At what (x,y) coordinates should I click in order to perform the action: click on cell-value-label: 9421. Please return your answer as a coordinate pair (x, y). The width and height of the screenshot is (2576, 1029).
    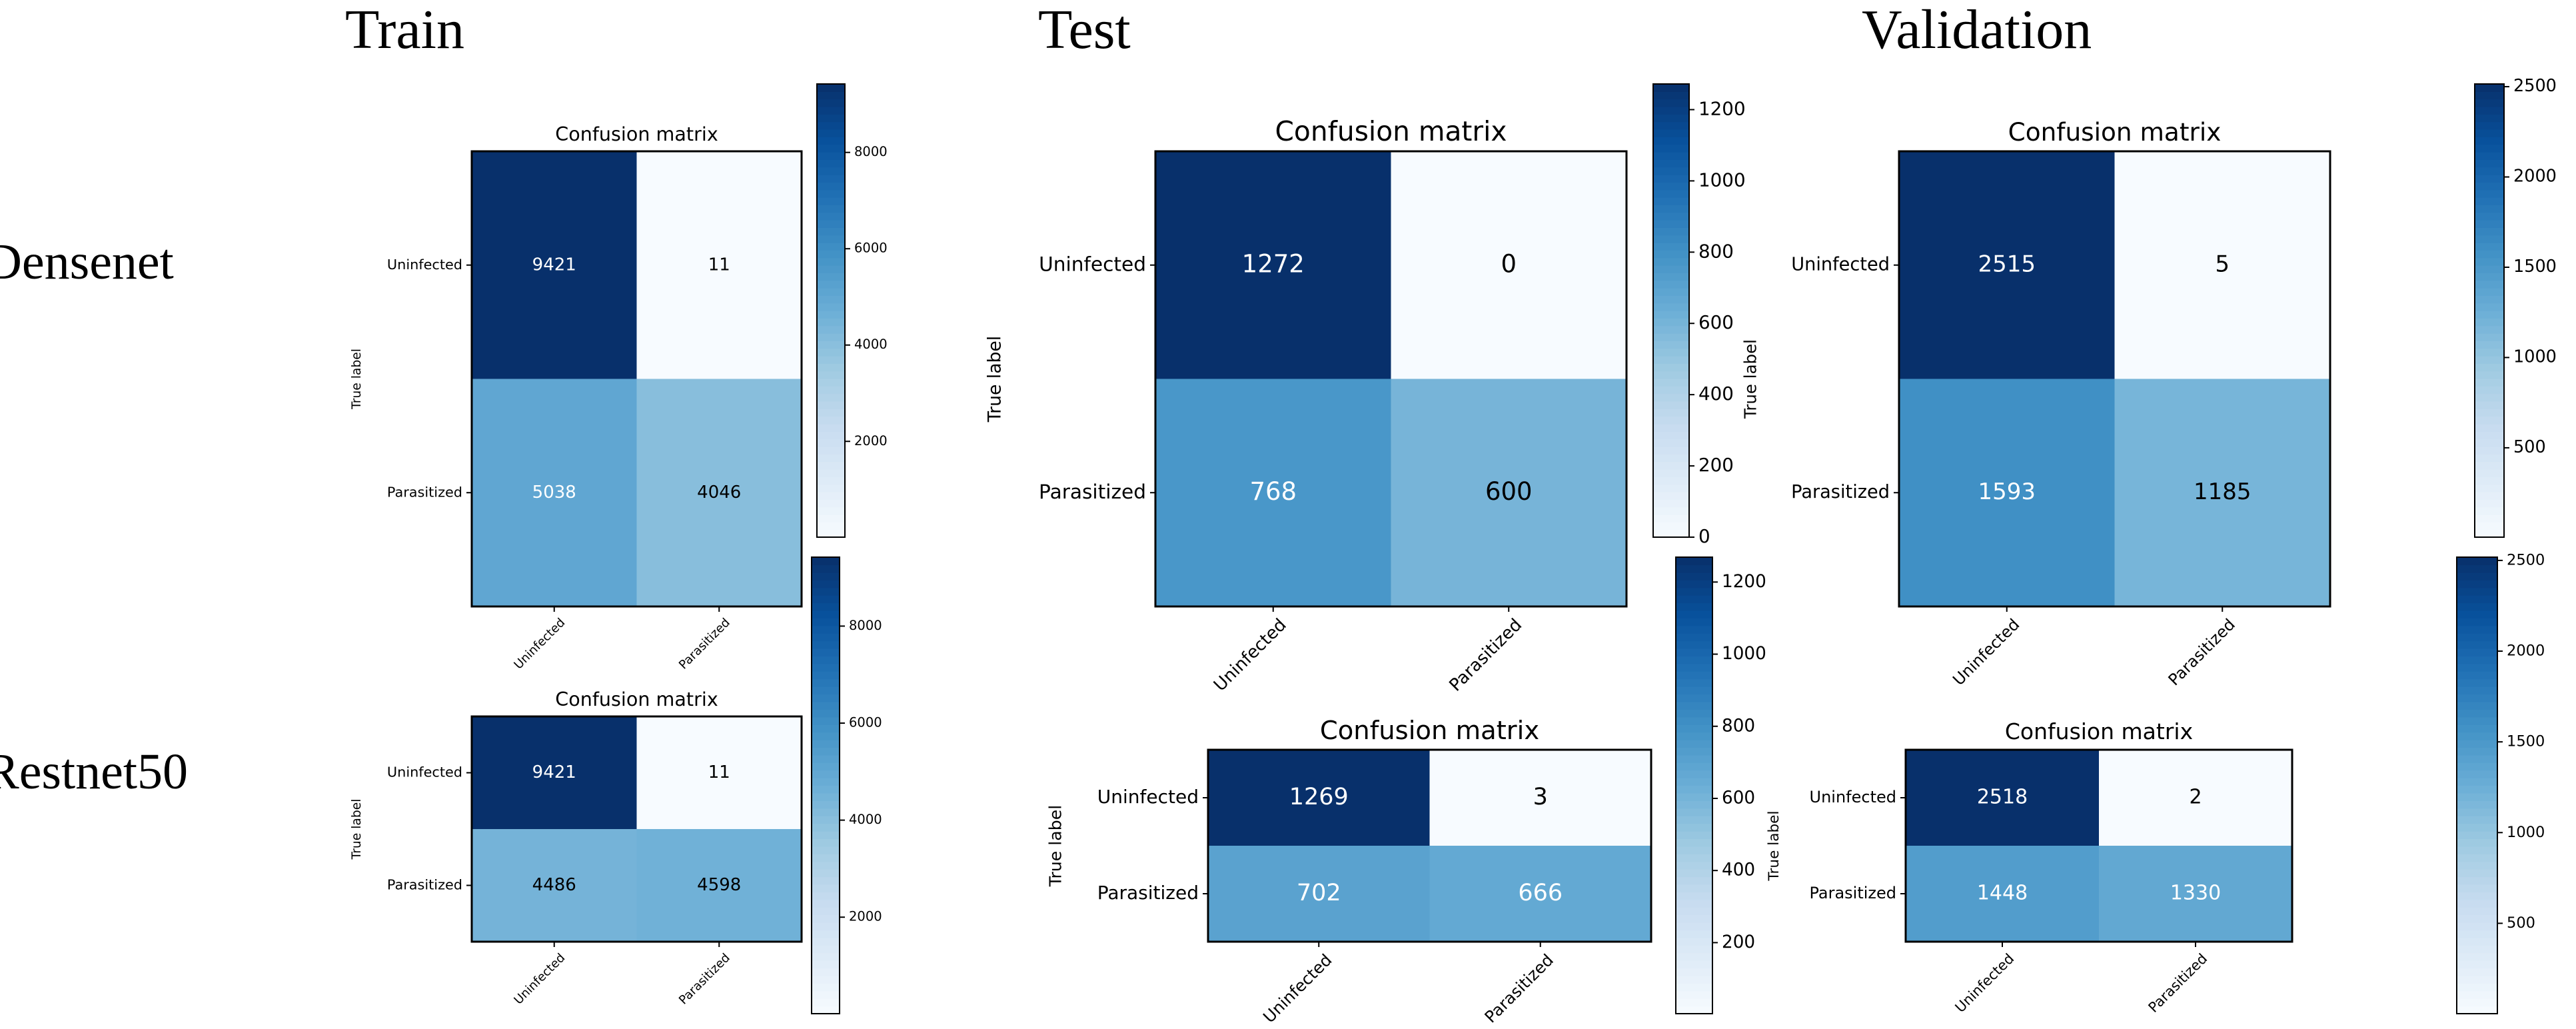
    Looking at the image, I should click on (554, 772).